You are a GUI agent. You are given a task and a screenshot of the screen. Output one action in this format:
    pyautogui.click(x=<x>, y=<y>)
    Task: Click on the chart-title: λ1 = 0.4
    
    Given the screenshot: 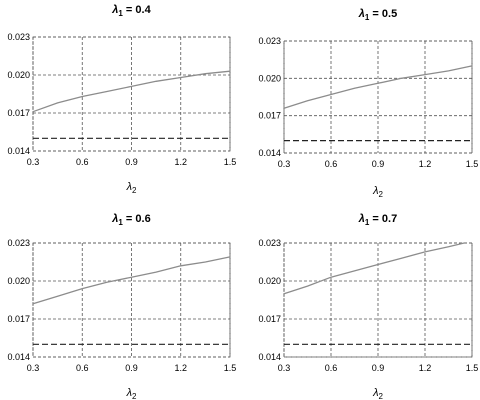 What is the action you would take?
    pyautogui.click(x=131, y=11)
    